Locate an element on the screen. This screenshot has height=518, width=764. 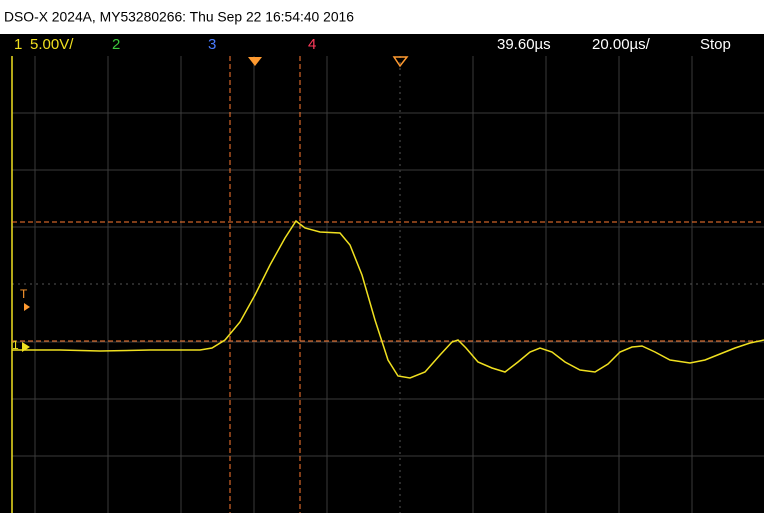
ch3-label: 3 is located at coordinates (212, 44).